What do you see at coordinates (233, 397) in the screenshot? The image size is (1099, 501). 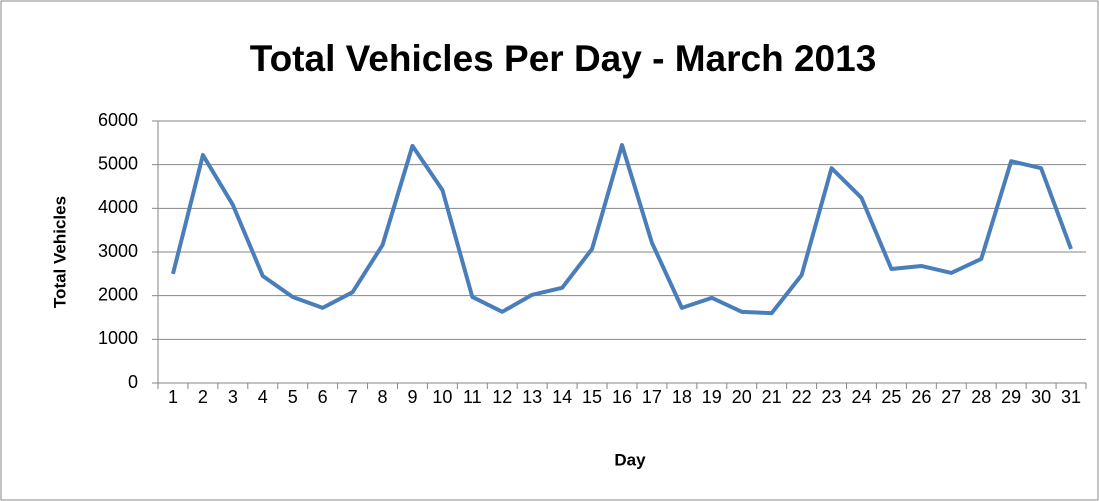 I see `x-tick-label: 3` at bounding box center [233, 397].